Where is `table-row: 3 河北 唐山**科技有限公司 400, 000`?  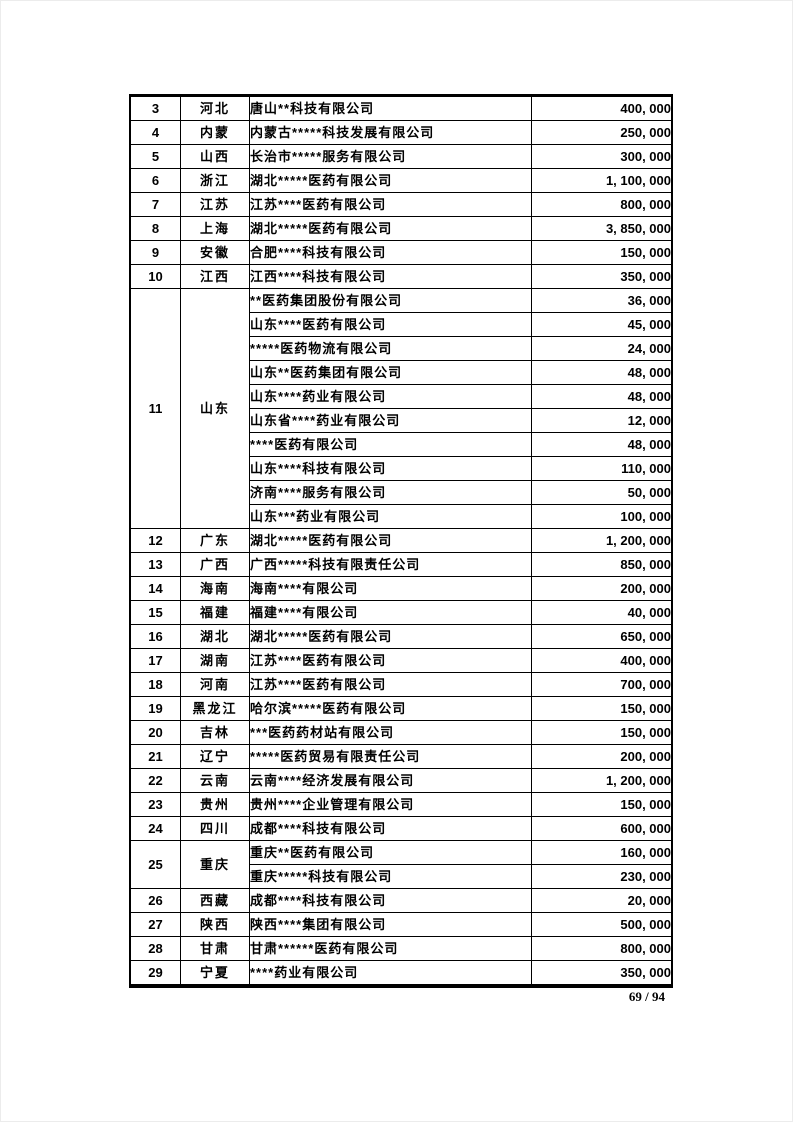
table-row: 3 河北 唐山**科技有限公司 400, 000 is located at coordinates (401, 108).